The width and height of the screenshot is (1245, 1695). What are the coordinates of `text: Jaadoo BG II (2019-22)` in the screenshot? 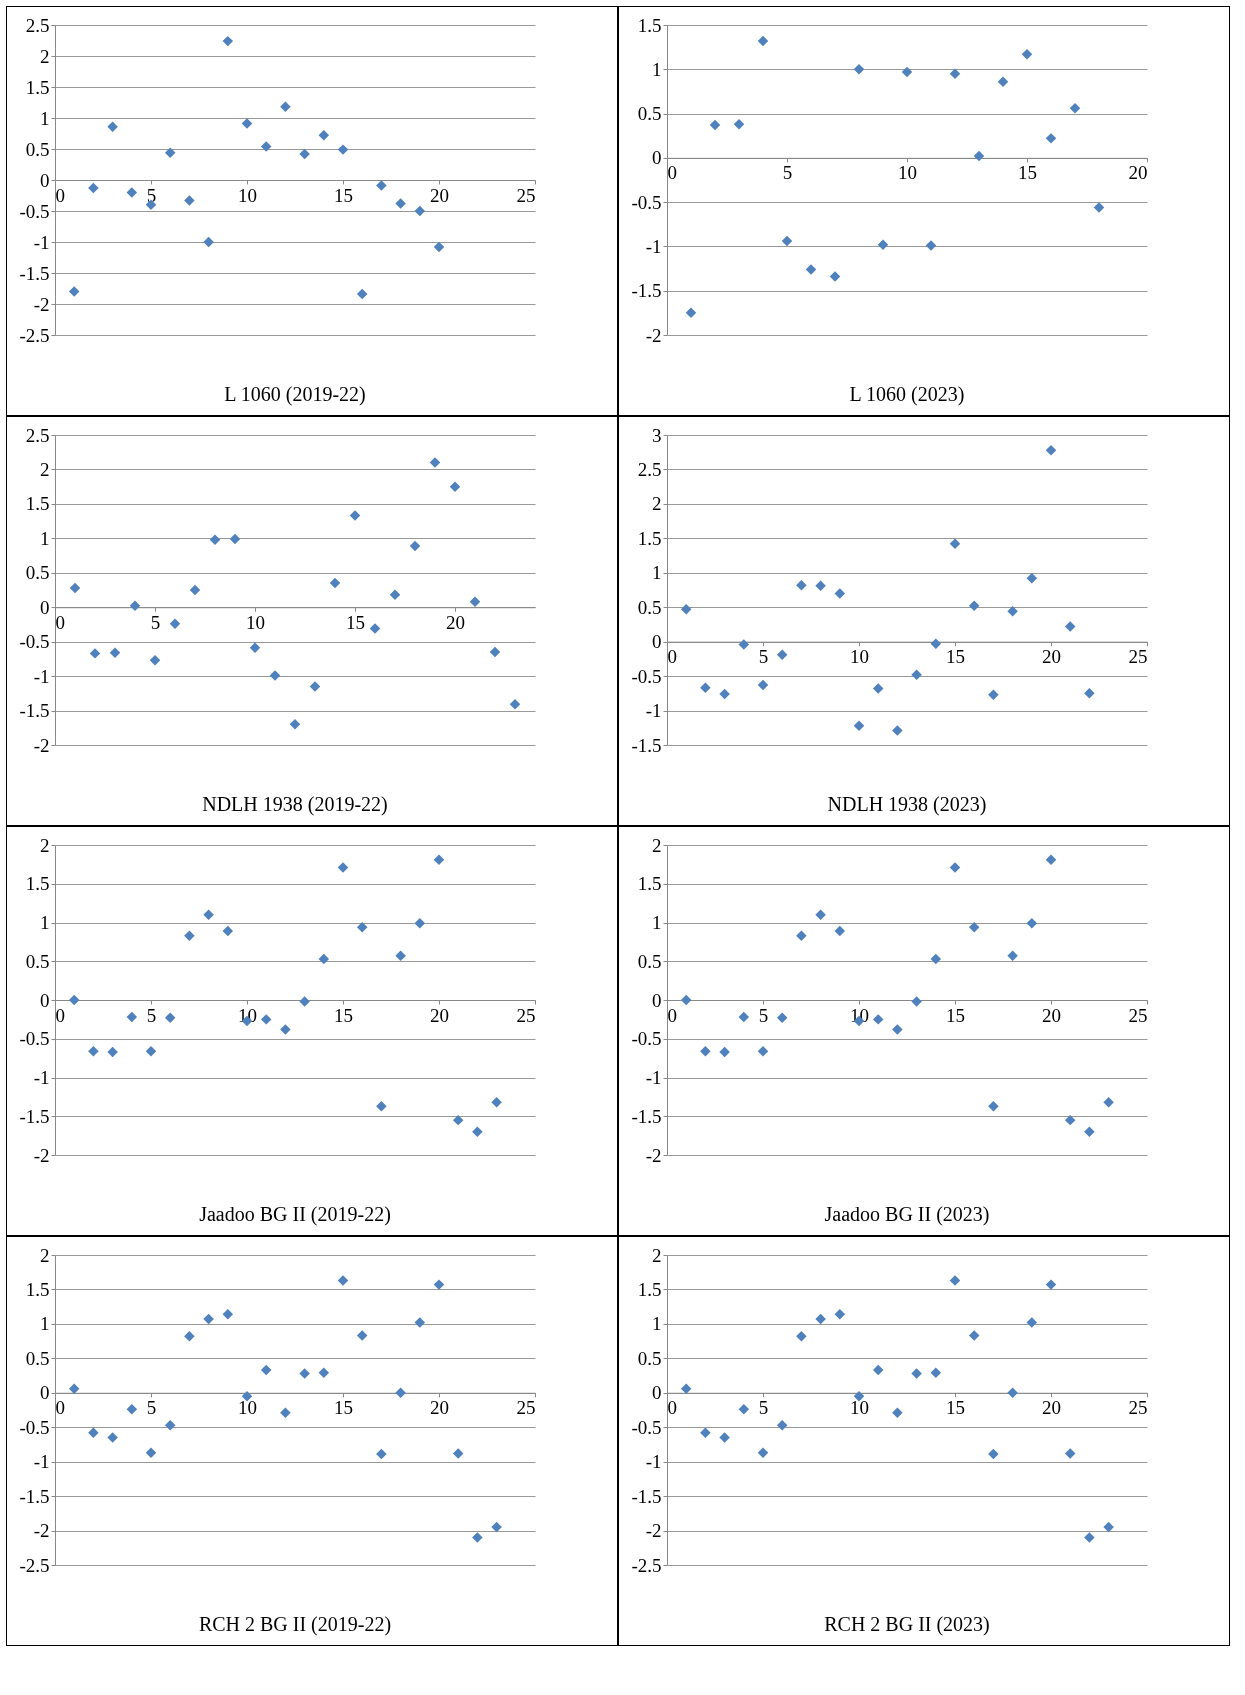 It's located at (295, 1214).